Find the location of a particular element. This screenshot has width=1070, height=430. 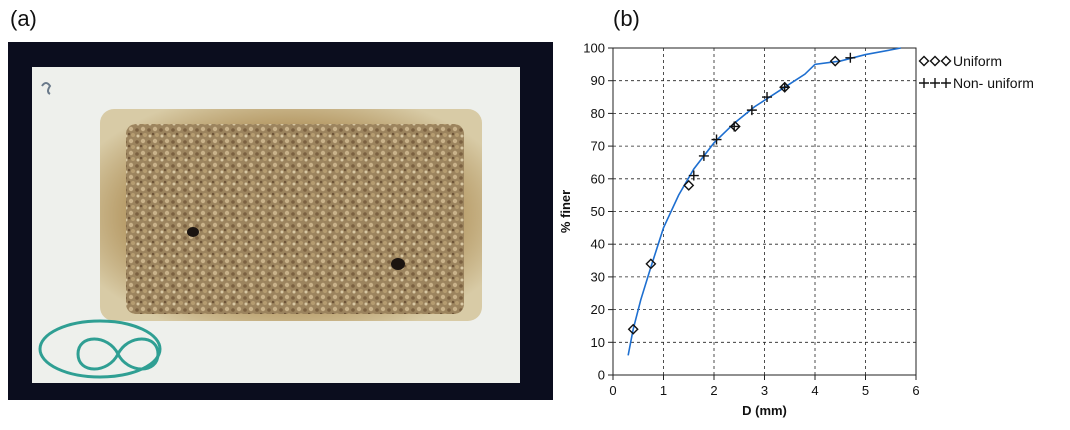

y-tick-label: 50 is located at coordinates (598, 211).